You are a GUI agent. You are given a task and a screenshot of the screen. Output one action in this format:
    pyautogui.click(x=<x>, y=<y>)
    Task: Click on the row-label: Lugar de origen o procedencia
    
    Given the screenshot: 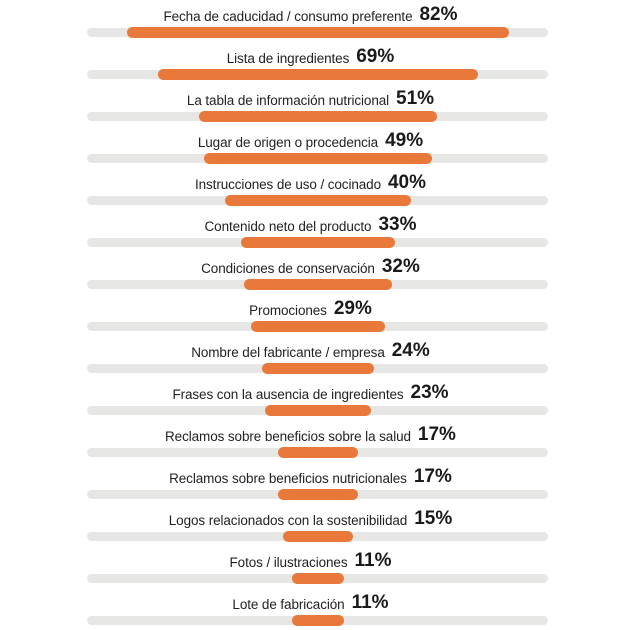 What is the action you would take?
    pyautogui.click(x=288, y=142)
    